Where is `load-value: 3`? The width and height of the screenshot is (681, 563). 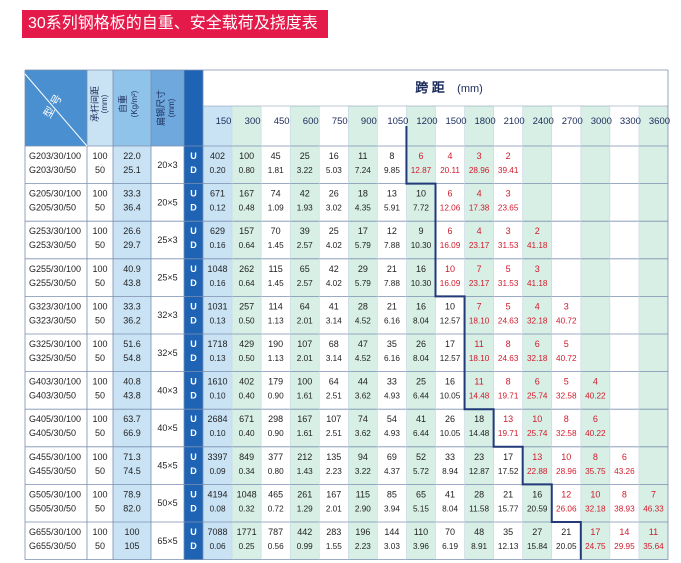 load-value: 3 is located at coordinates (508, 194).